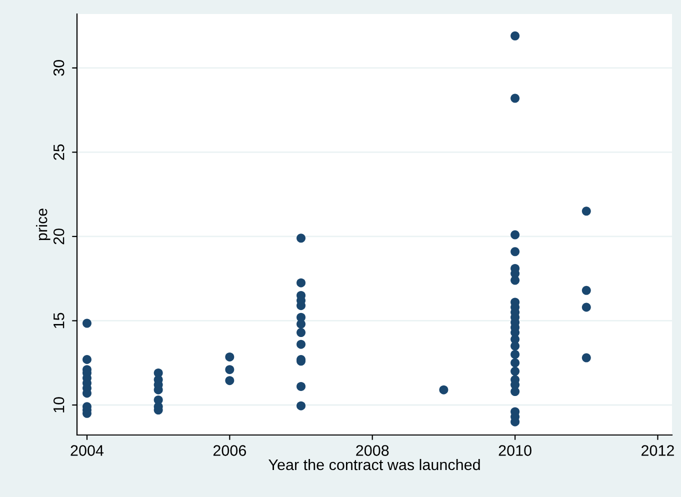 The image size is (681, 497). Describe the element at coordinates (658, 450) in the screenshot. I see `x-tick-label: 2012` at that location.